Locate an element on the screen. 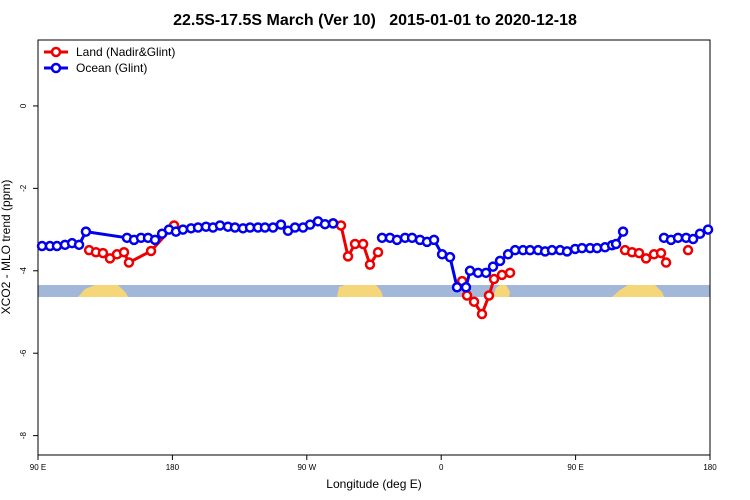 This screenshot has width=750, height=500. legend-label: Ocean (Glint) is located at coordinates (111, 68).